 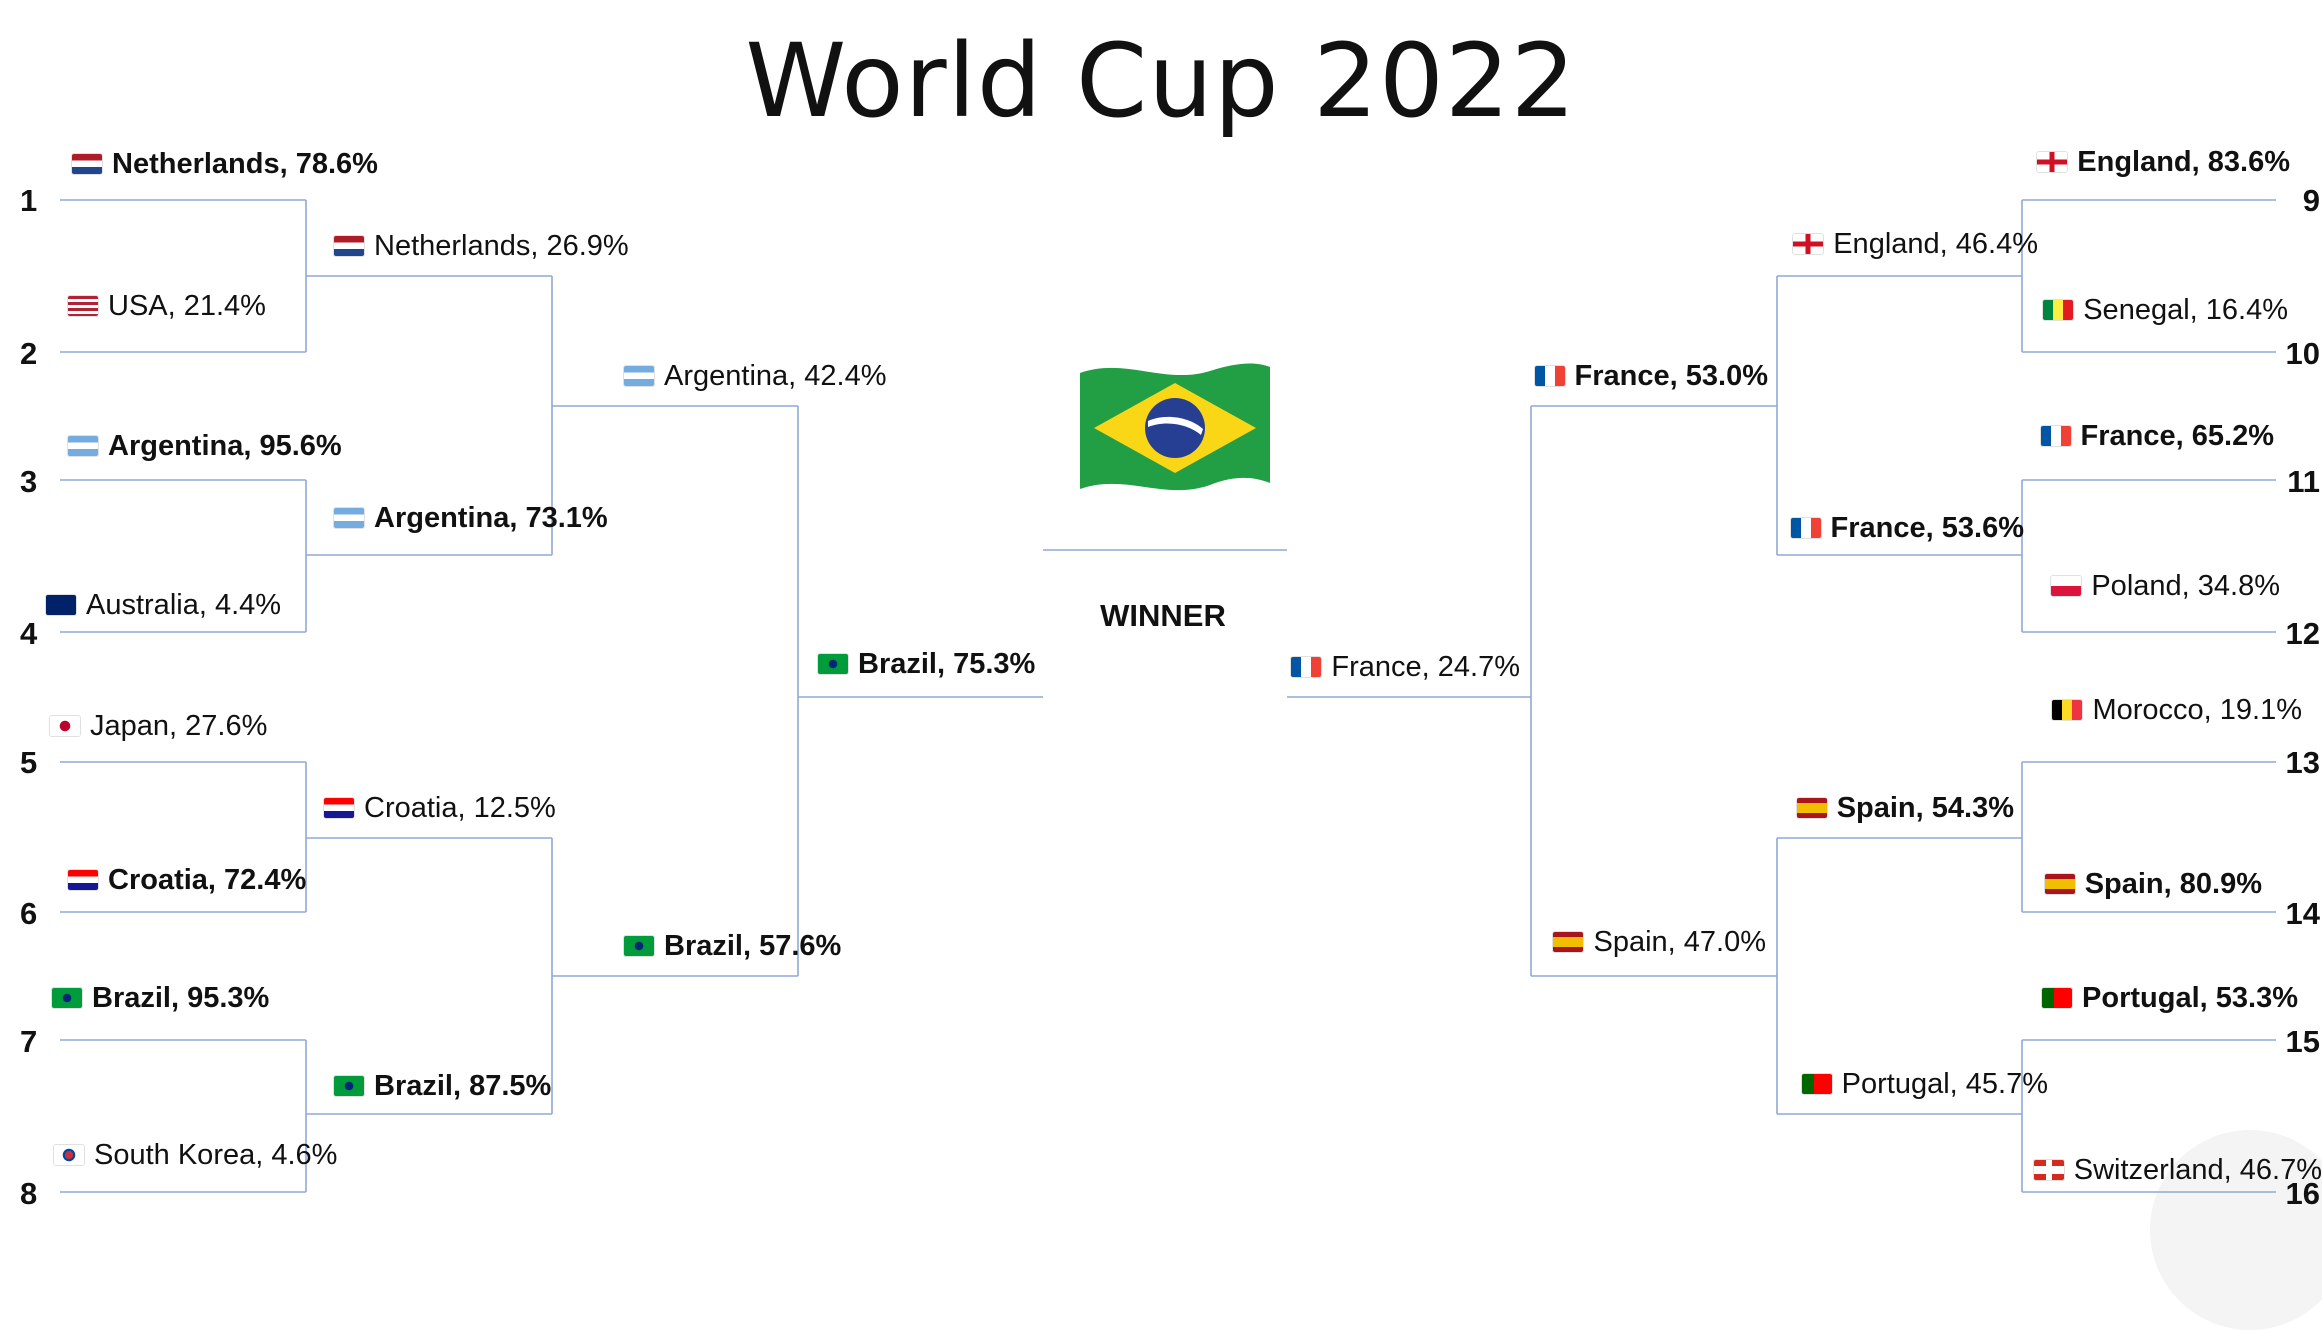 What do you see at coordinates (1679, 942) in the screenshot?
I see `team-label: Spain, 47.0%` at bounding box center [1679, 942].